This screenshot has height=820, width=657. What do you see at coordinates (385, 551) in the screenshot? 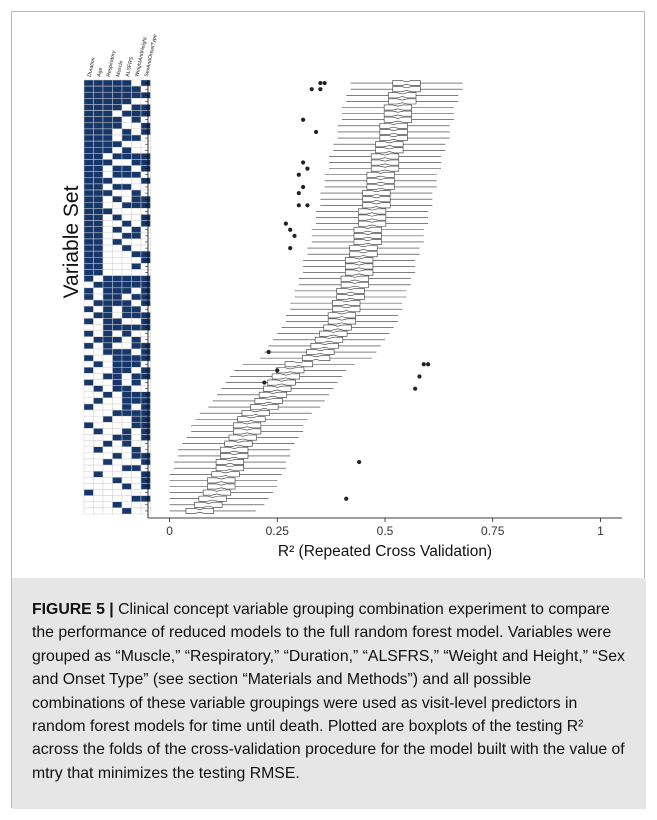
I see `x-axis-label: R² (Repeated Cross Validation)` at bounding box center [385, 551].